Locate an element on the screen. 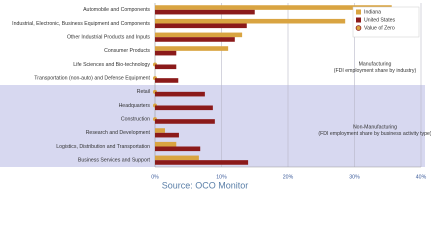 Image resolution: width=431 pixels, height=240 pixels. legend-zero-marker is located at coordinates (358, 28).